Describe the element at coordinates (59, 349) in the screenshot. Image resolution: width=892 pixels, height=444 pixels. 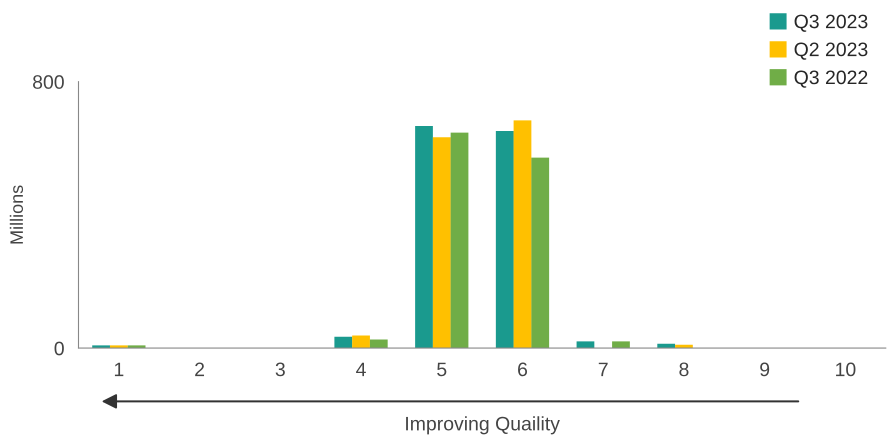
I see `y-tick-label: 0` at that location.